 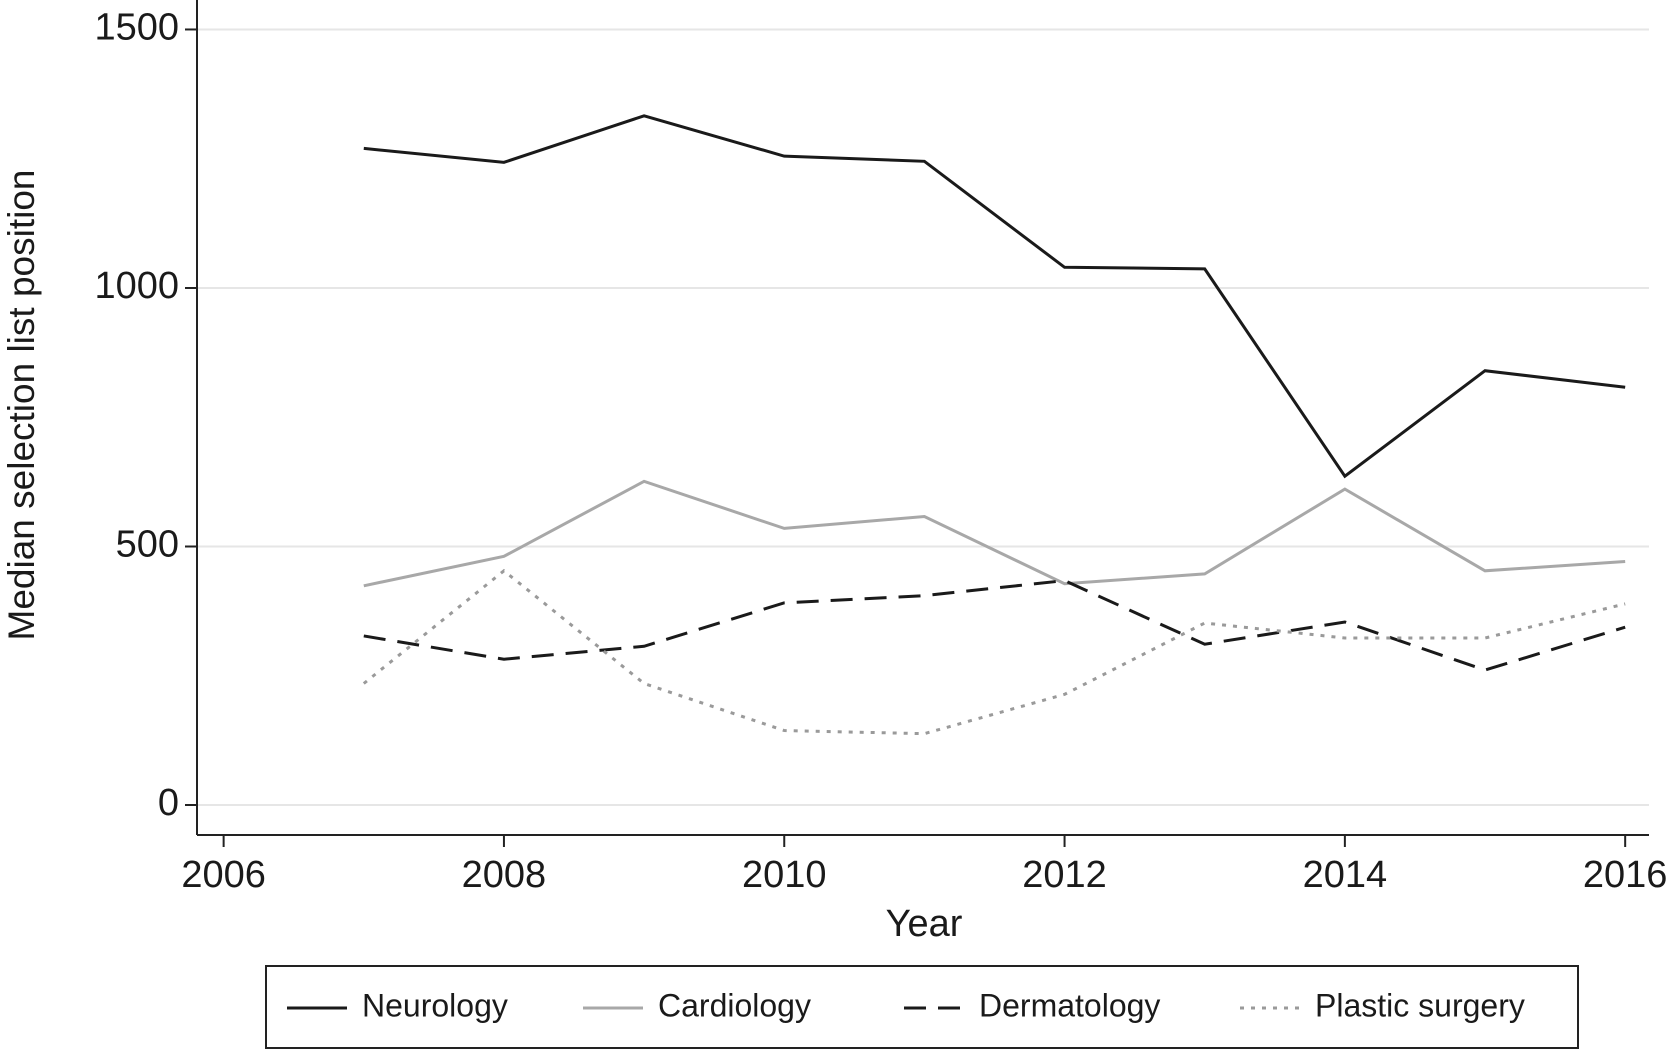 What do you see at coordinates (734, 1005) in the screenshot?
I see `legend-label: Cardiology` at bounding box center [734, 1005].